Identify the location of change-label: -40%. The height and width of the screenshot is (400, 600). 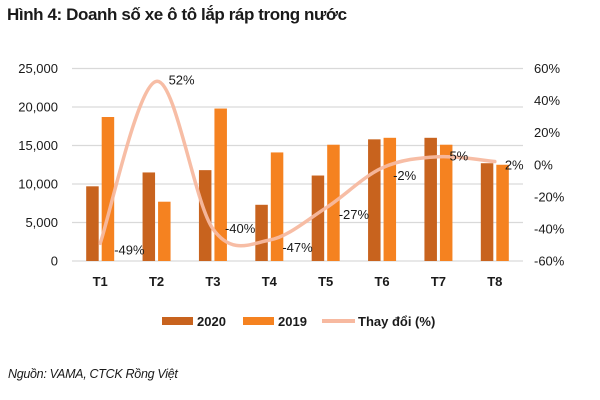
(240, 228).